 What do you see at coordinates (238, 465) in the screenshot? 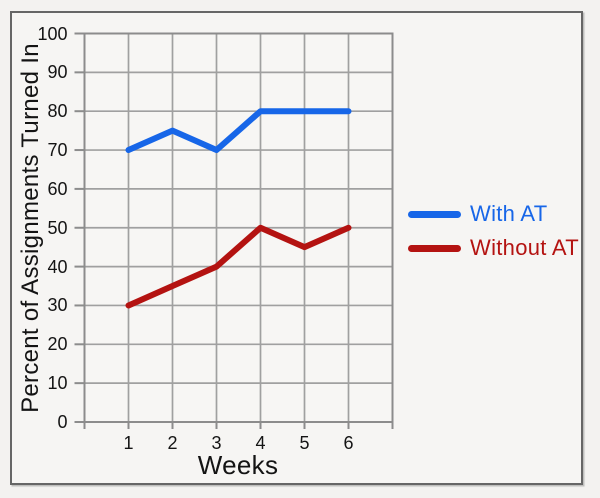
I see `x-axis-title: Weeks` at bounding box center [238, 465].